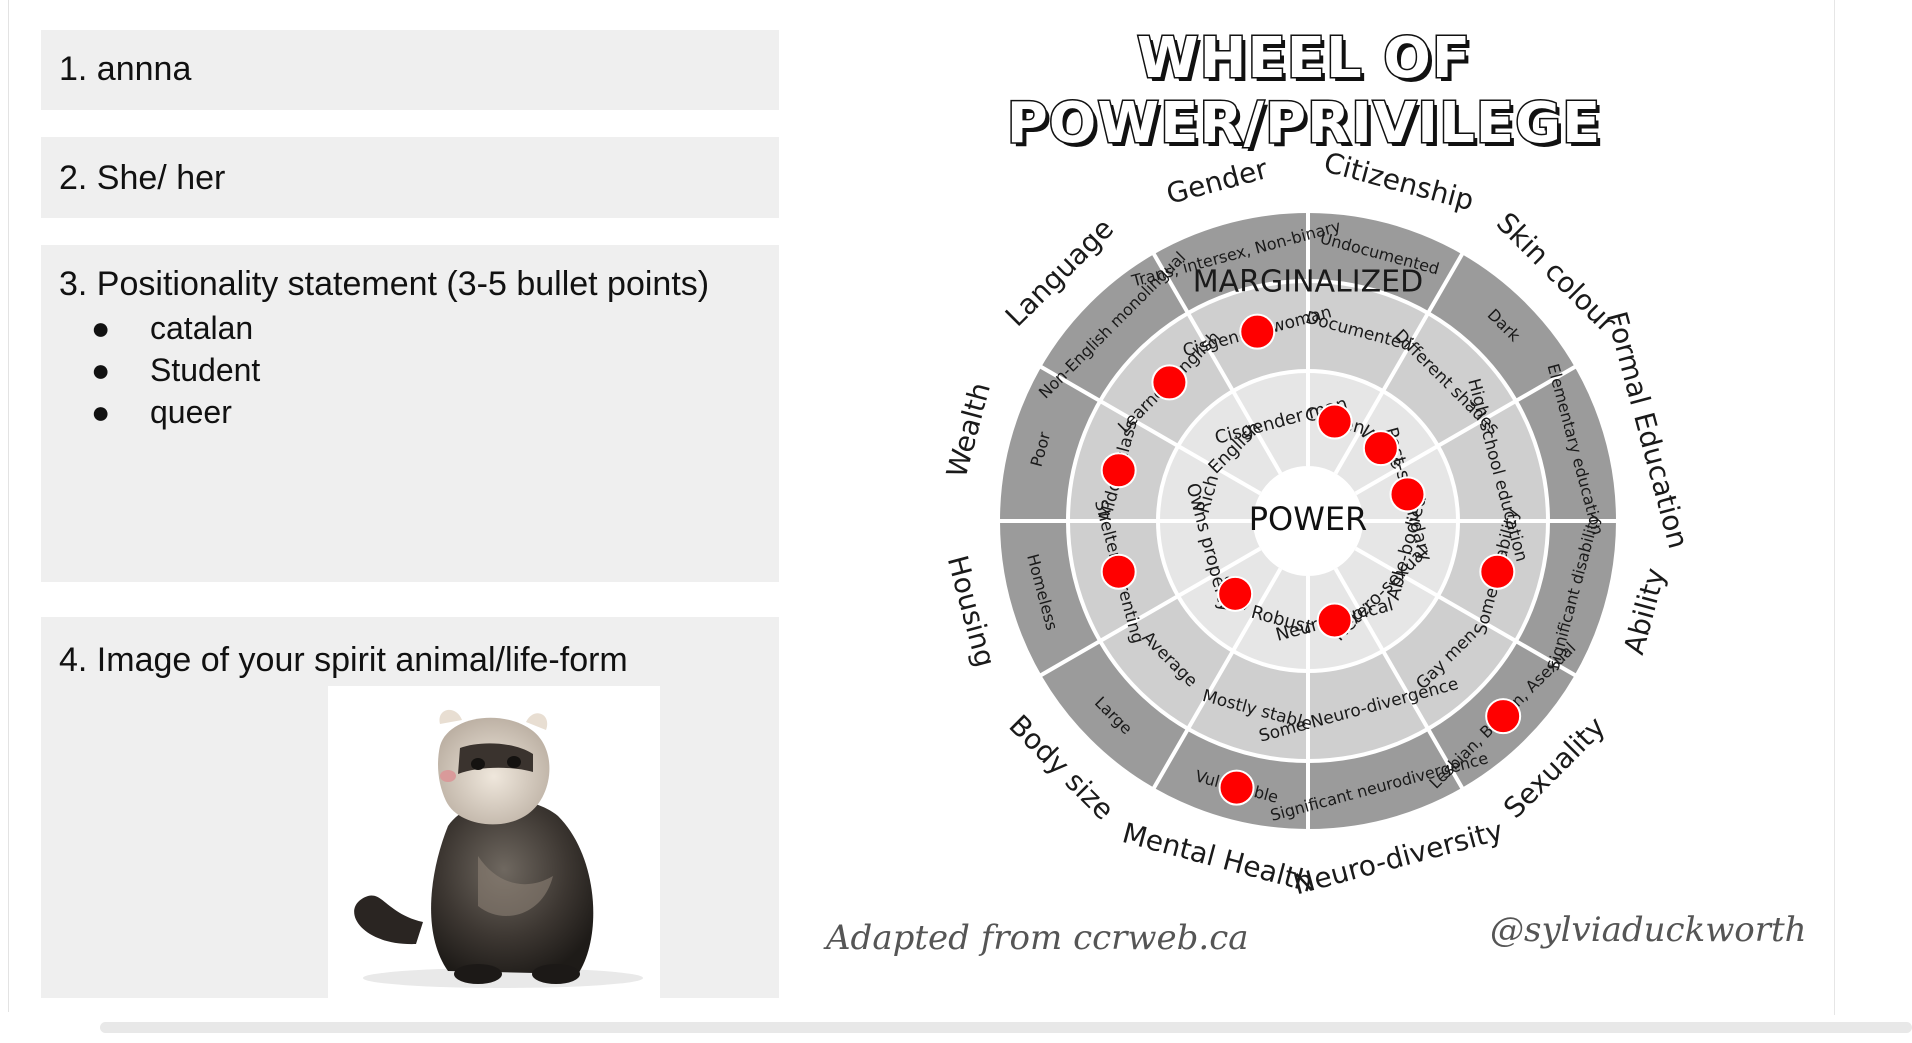  Describe the element at coordinates (498, 848) in the screenshot. I see `ferret-illustration` at that location.